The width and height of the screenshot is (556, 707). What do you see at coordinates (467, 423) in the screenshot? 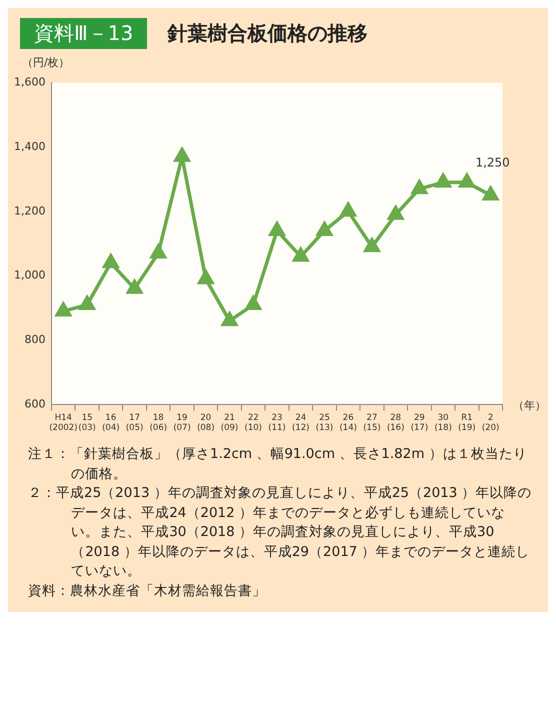
I see `x-tick-label: R1 (19)` at bounding box center [467, 423].